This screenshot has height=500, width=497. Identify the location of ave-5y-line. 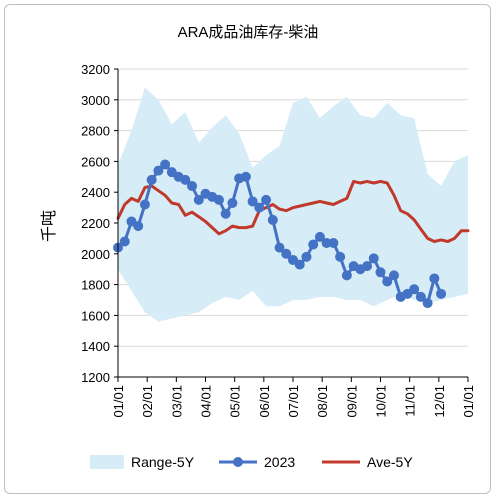
(293, 211).